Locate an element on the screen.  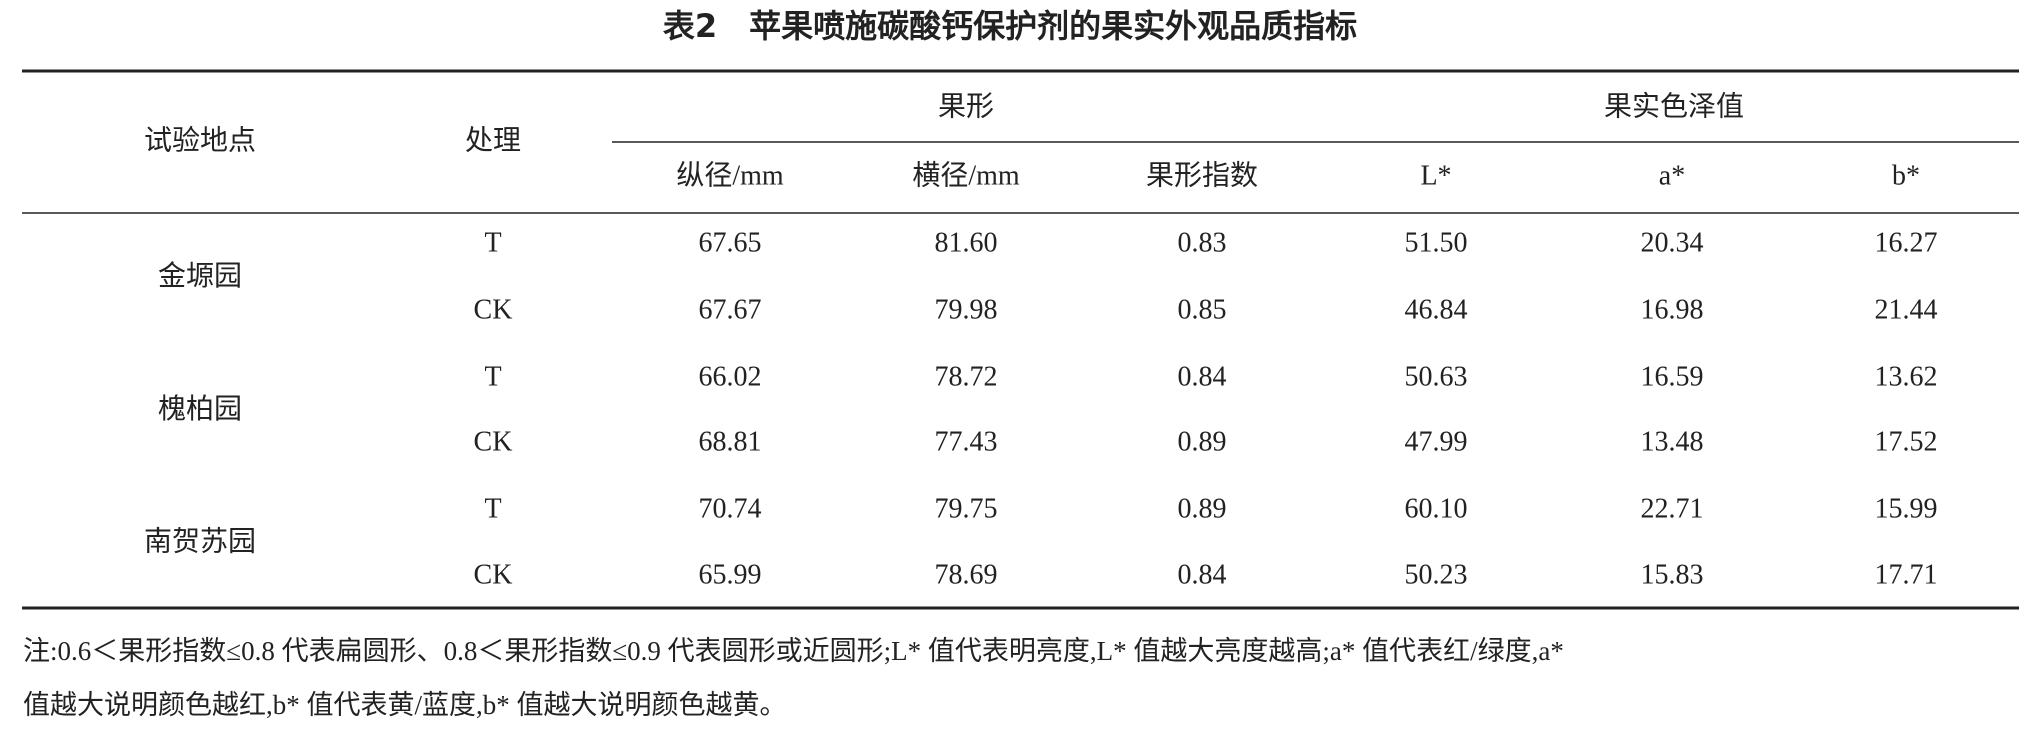
value-cell: 15.99 is located at coordinates (1906, 508).